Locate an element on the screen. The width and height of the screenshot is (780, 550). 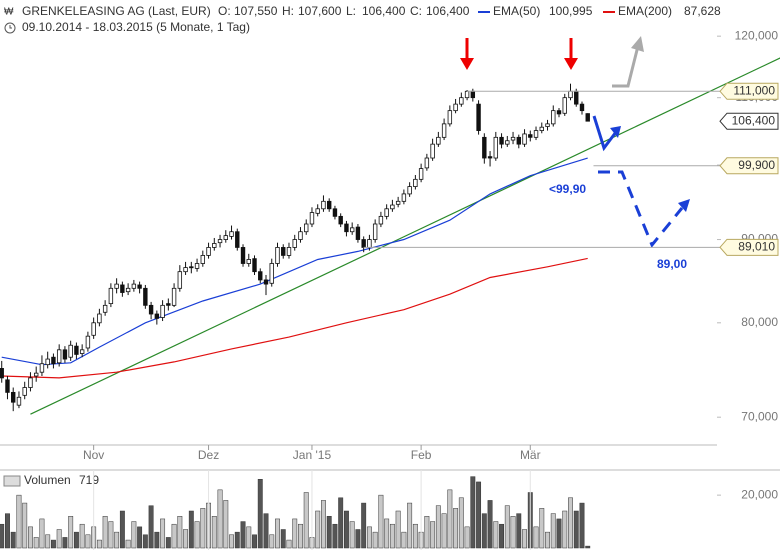
level-label: 111,000 is located at coordinates (754, 90).